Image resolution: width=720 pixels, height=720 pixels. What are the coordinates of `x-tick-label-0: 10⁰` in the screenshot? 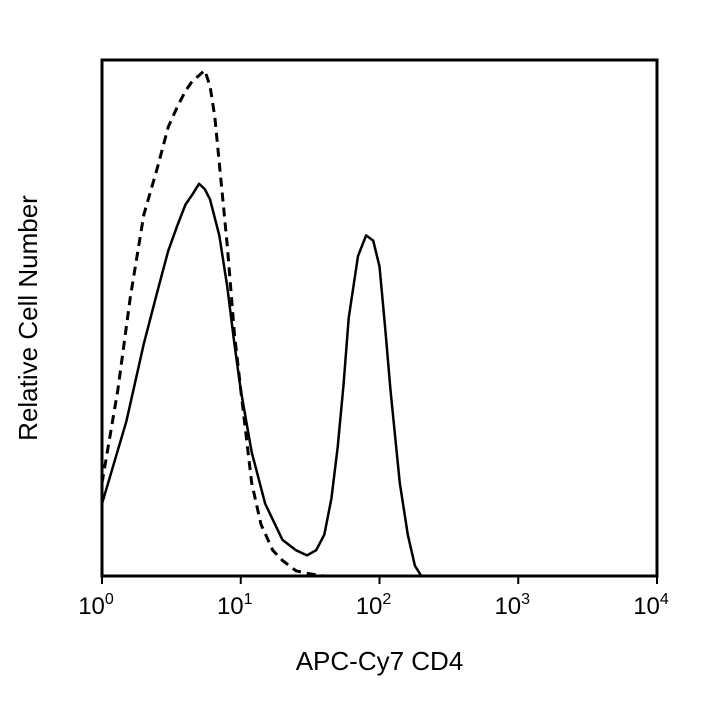 It's located at (96, 605).